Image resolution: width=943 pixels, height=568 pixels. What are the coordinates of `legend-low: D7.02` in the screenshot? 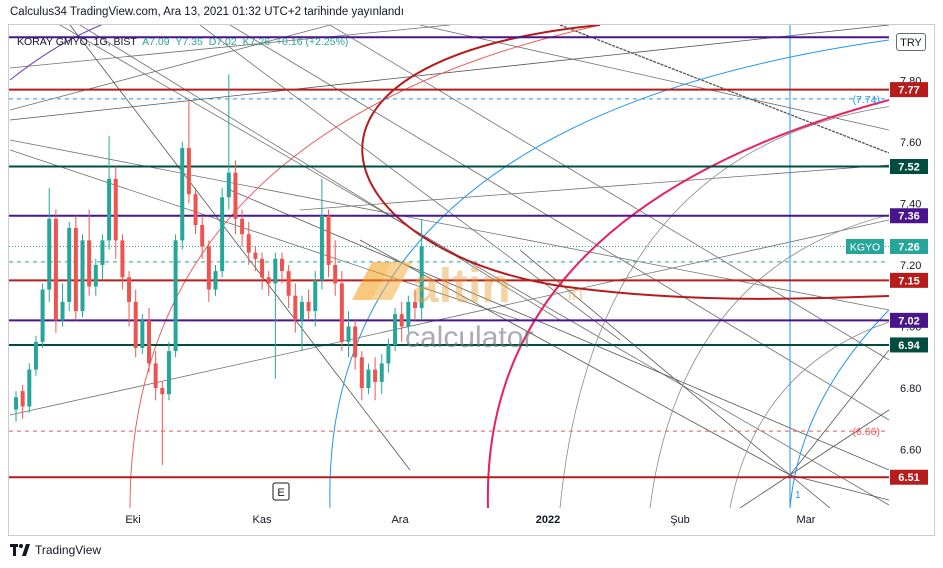 It's located at (222, 42).